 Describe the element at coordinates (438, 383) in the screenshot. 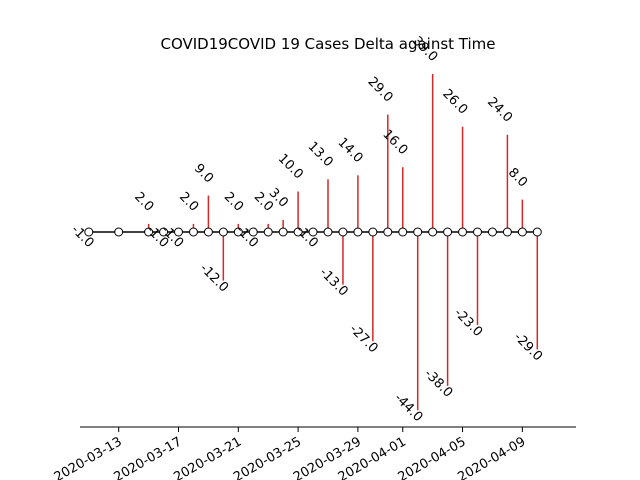

I see `data-label: -38.0` at that location.